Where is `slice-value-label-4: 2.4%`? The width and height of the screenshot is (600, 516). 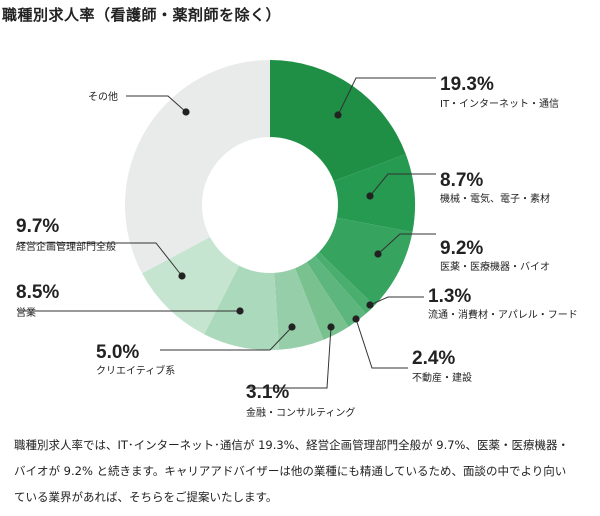
slice-value-label-4: 2.4% is located at coordinates (433, 358).